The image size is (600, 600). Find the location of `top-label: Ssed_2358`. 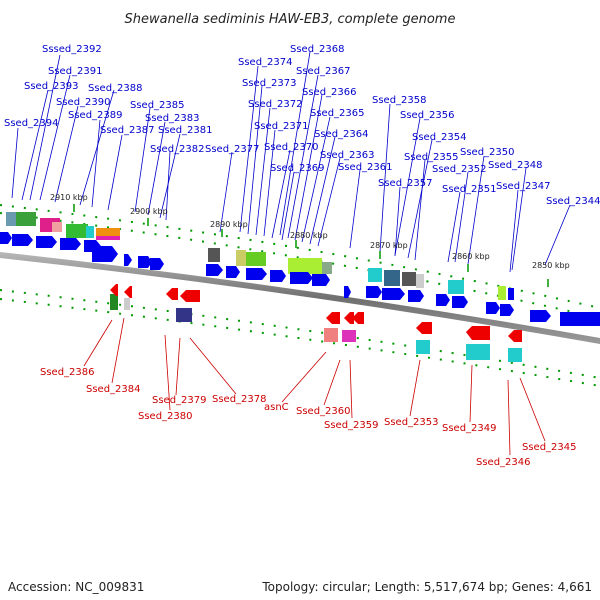

top-label: Ssed_2358 is located at coordinates (399, 100).